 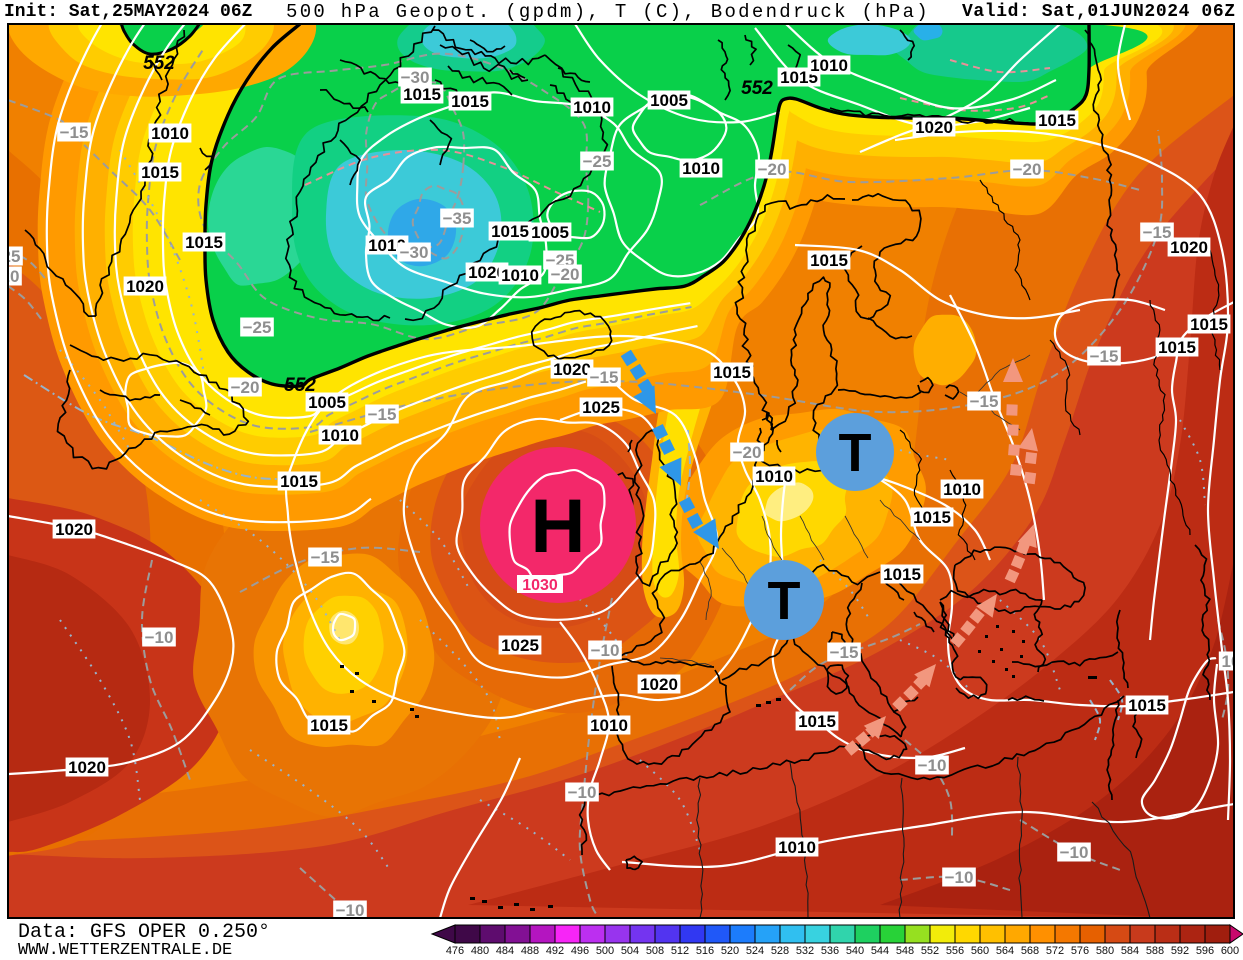 What do you see at coordinates (1005, 951) in the screenshot?
I see `svg-text: 564` at bounding box center [1005, 951].